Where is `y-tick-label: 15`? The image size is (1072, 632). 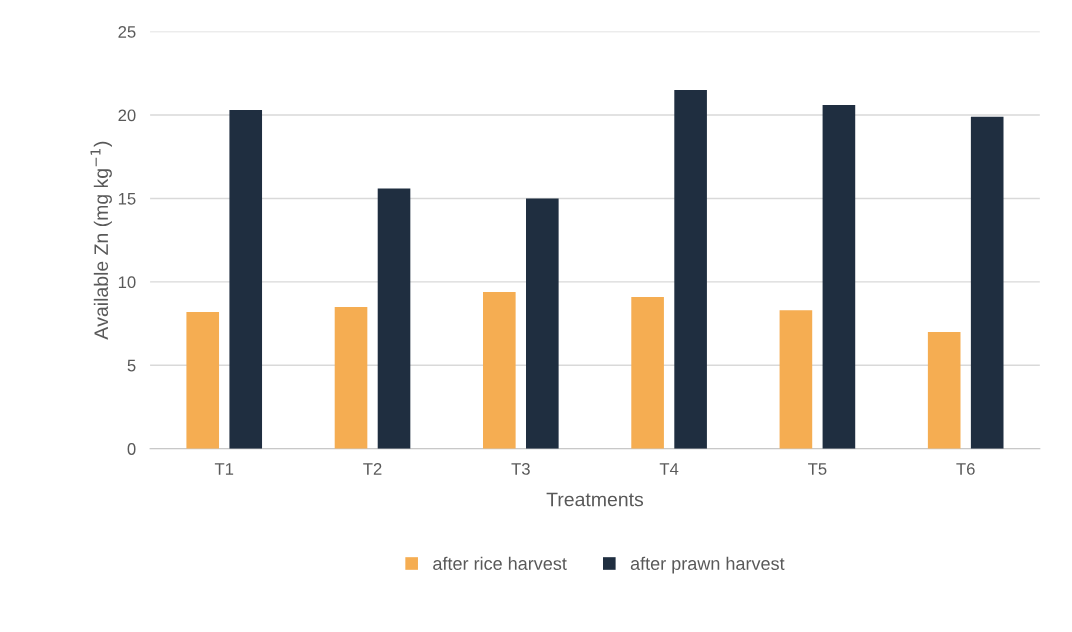 y-tick-label: 15 is located at coordinates (127, 199).